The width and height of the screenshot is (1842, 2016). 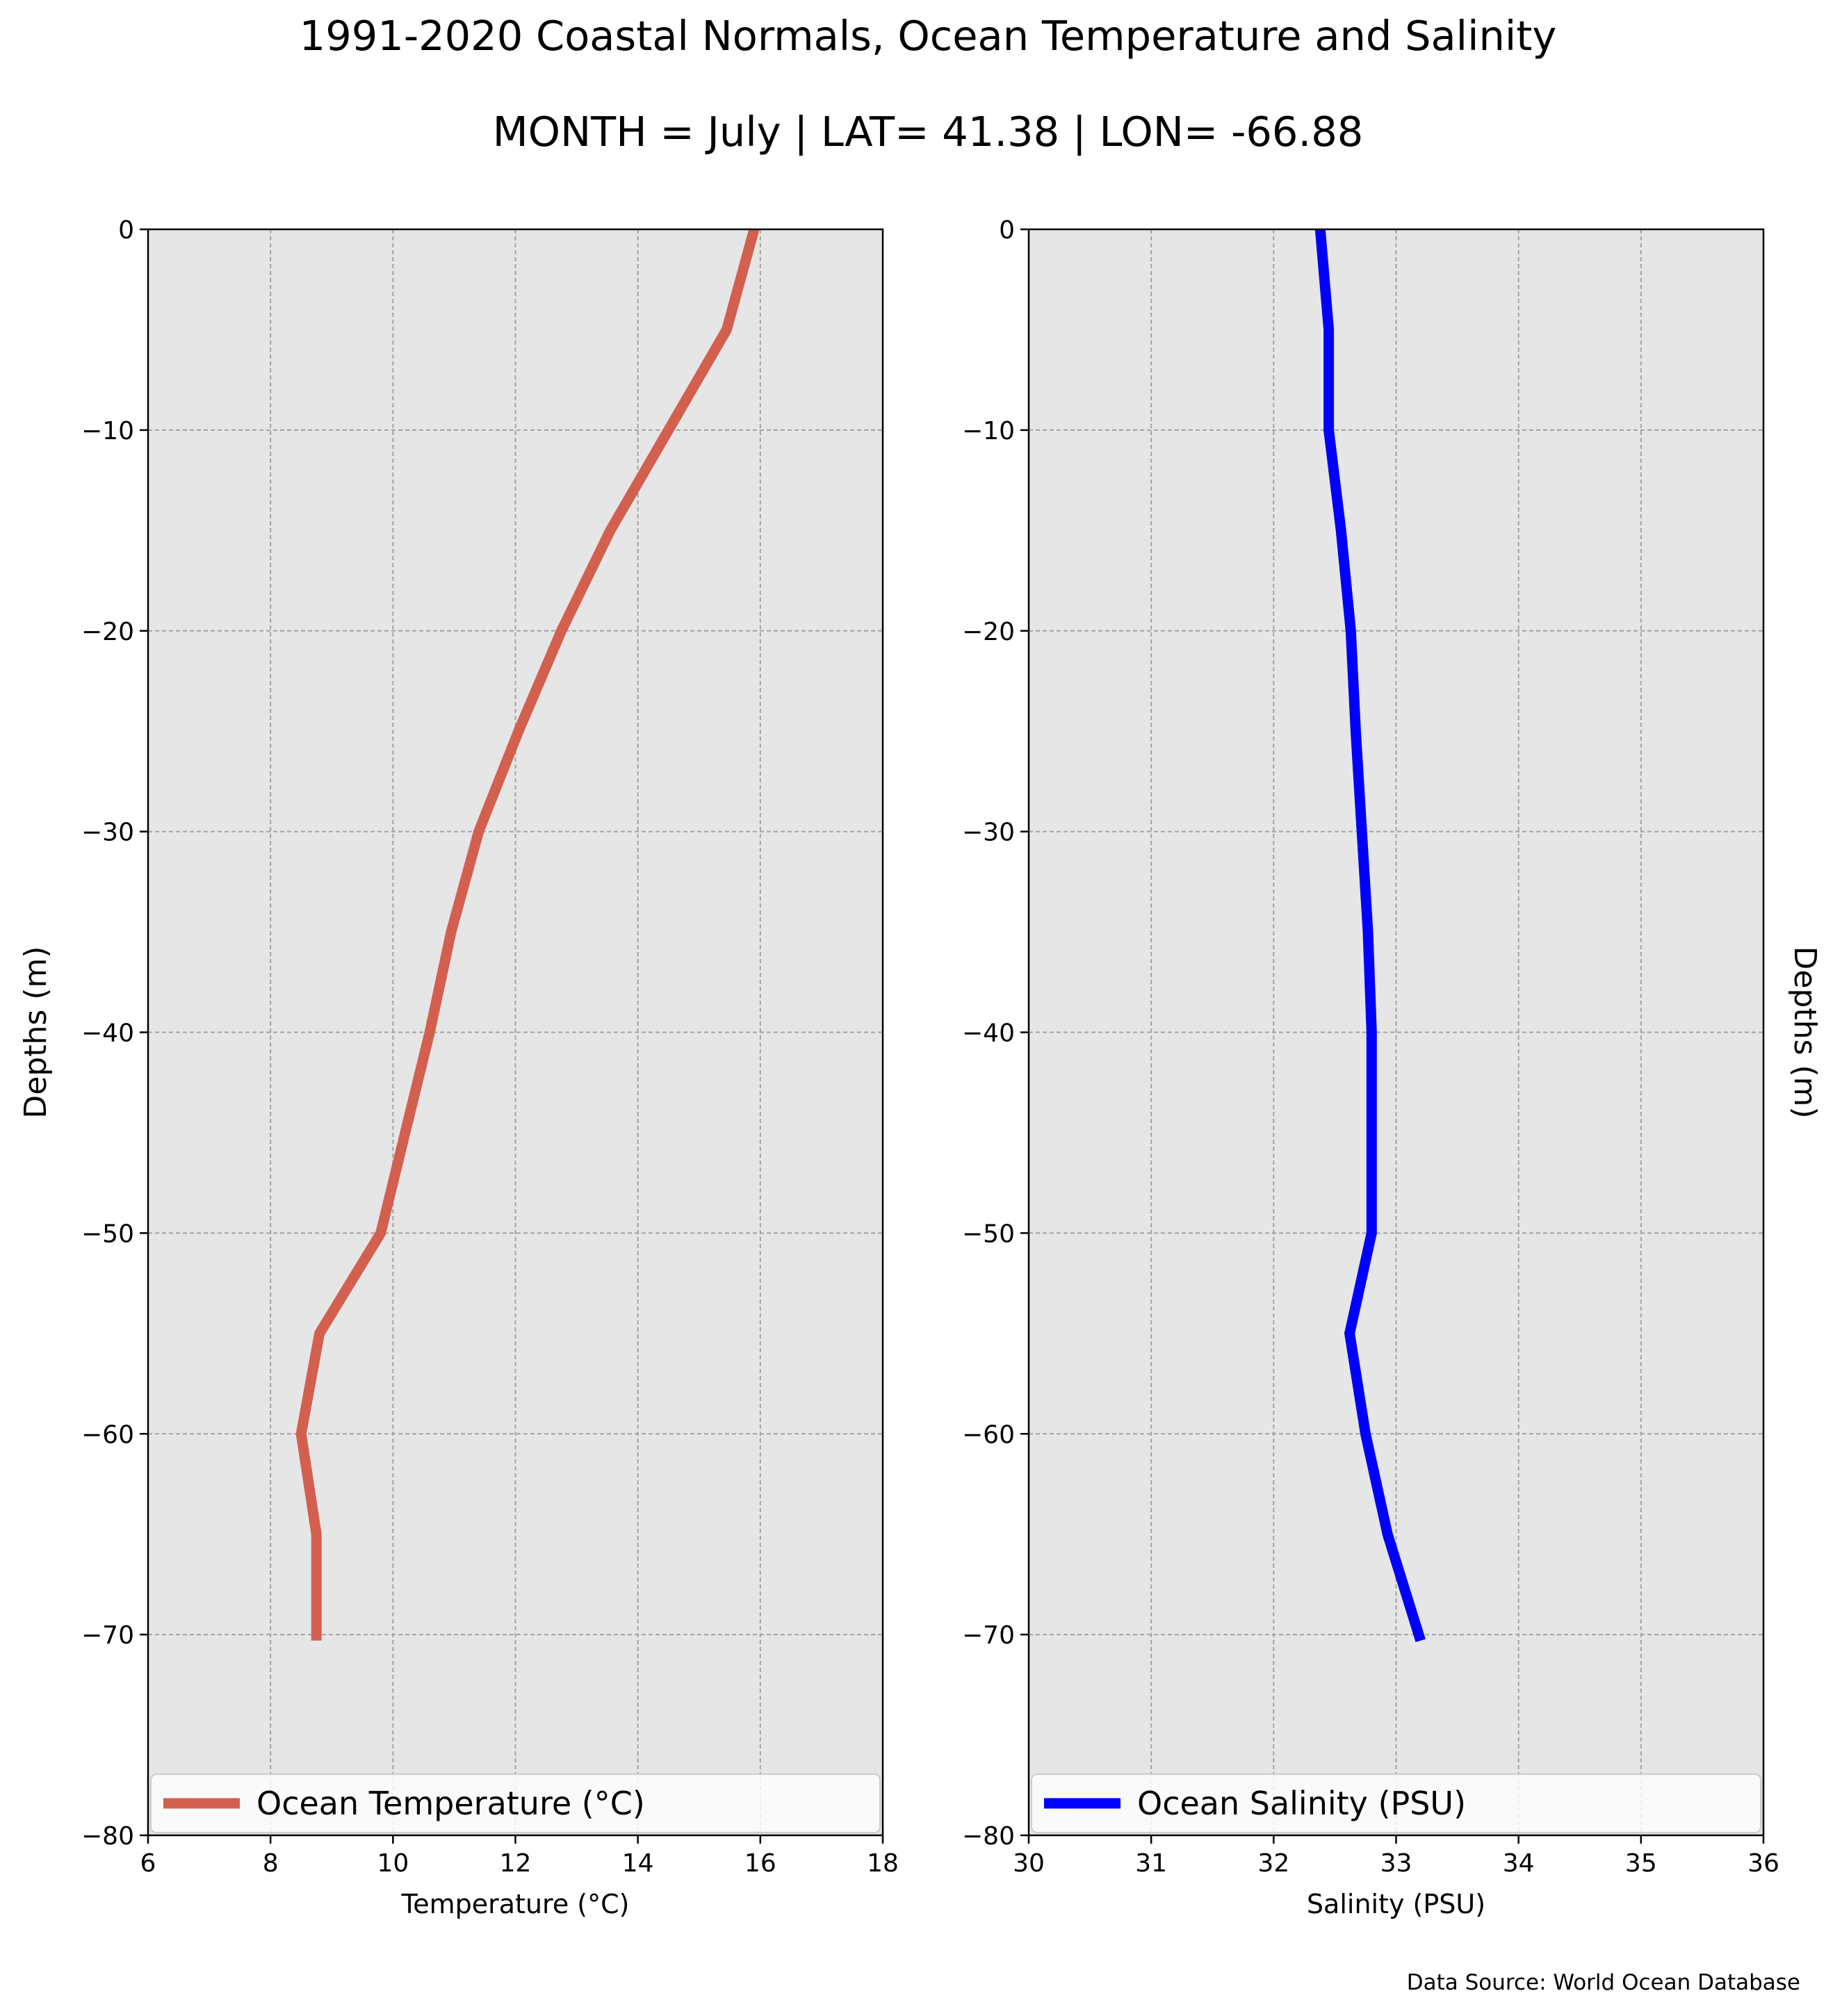 I want to click on salinity-x-tick-label: 32, so click(x=1273, y=1864).